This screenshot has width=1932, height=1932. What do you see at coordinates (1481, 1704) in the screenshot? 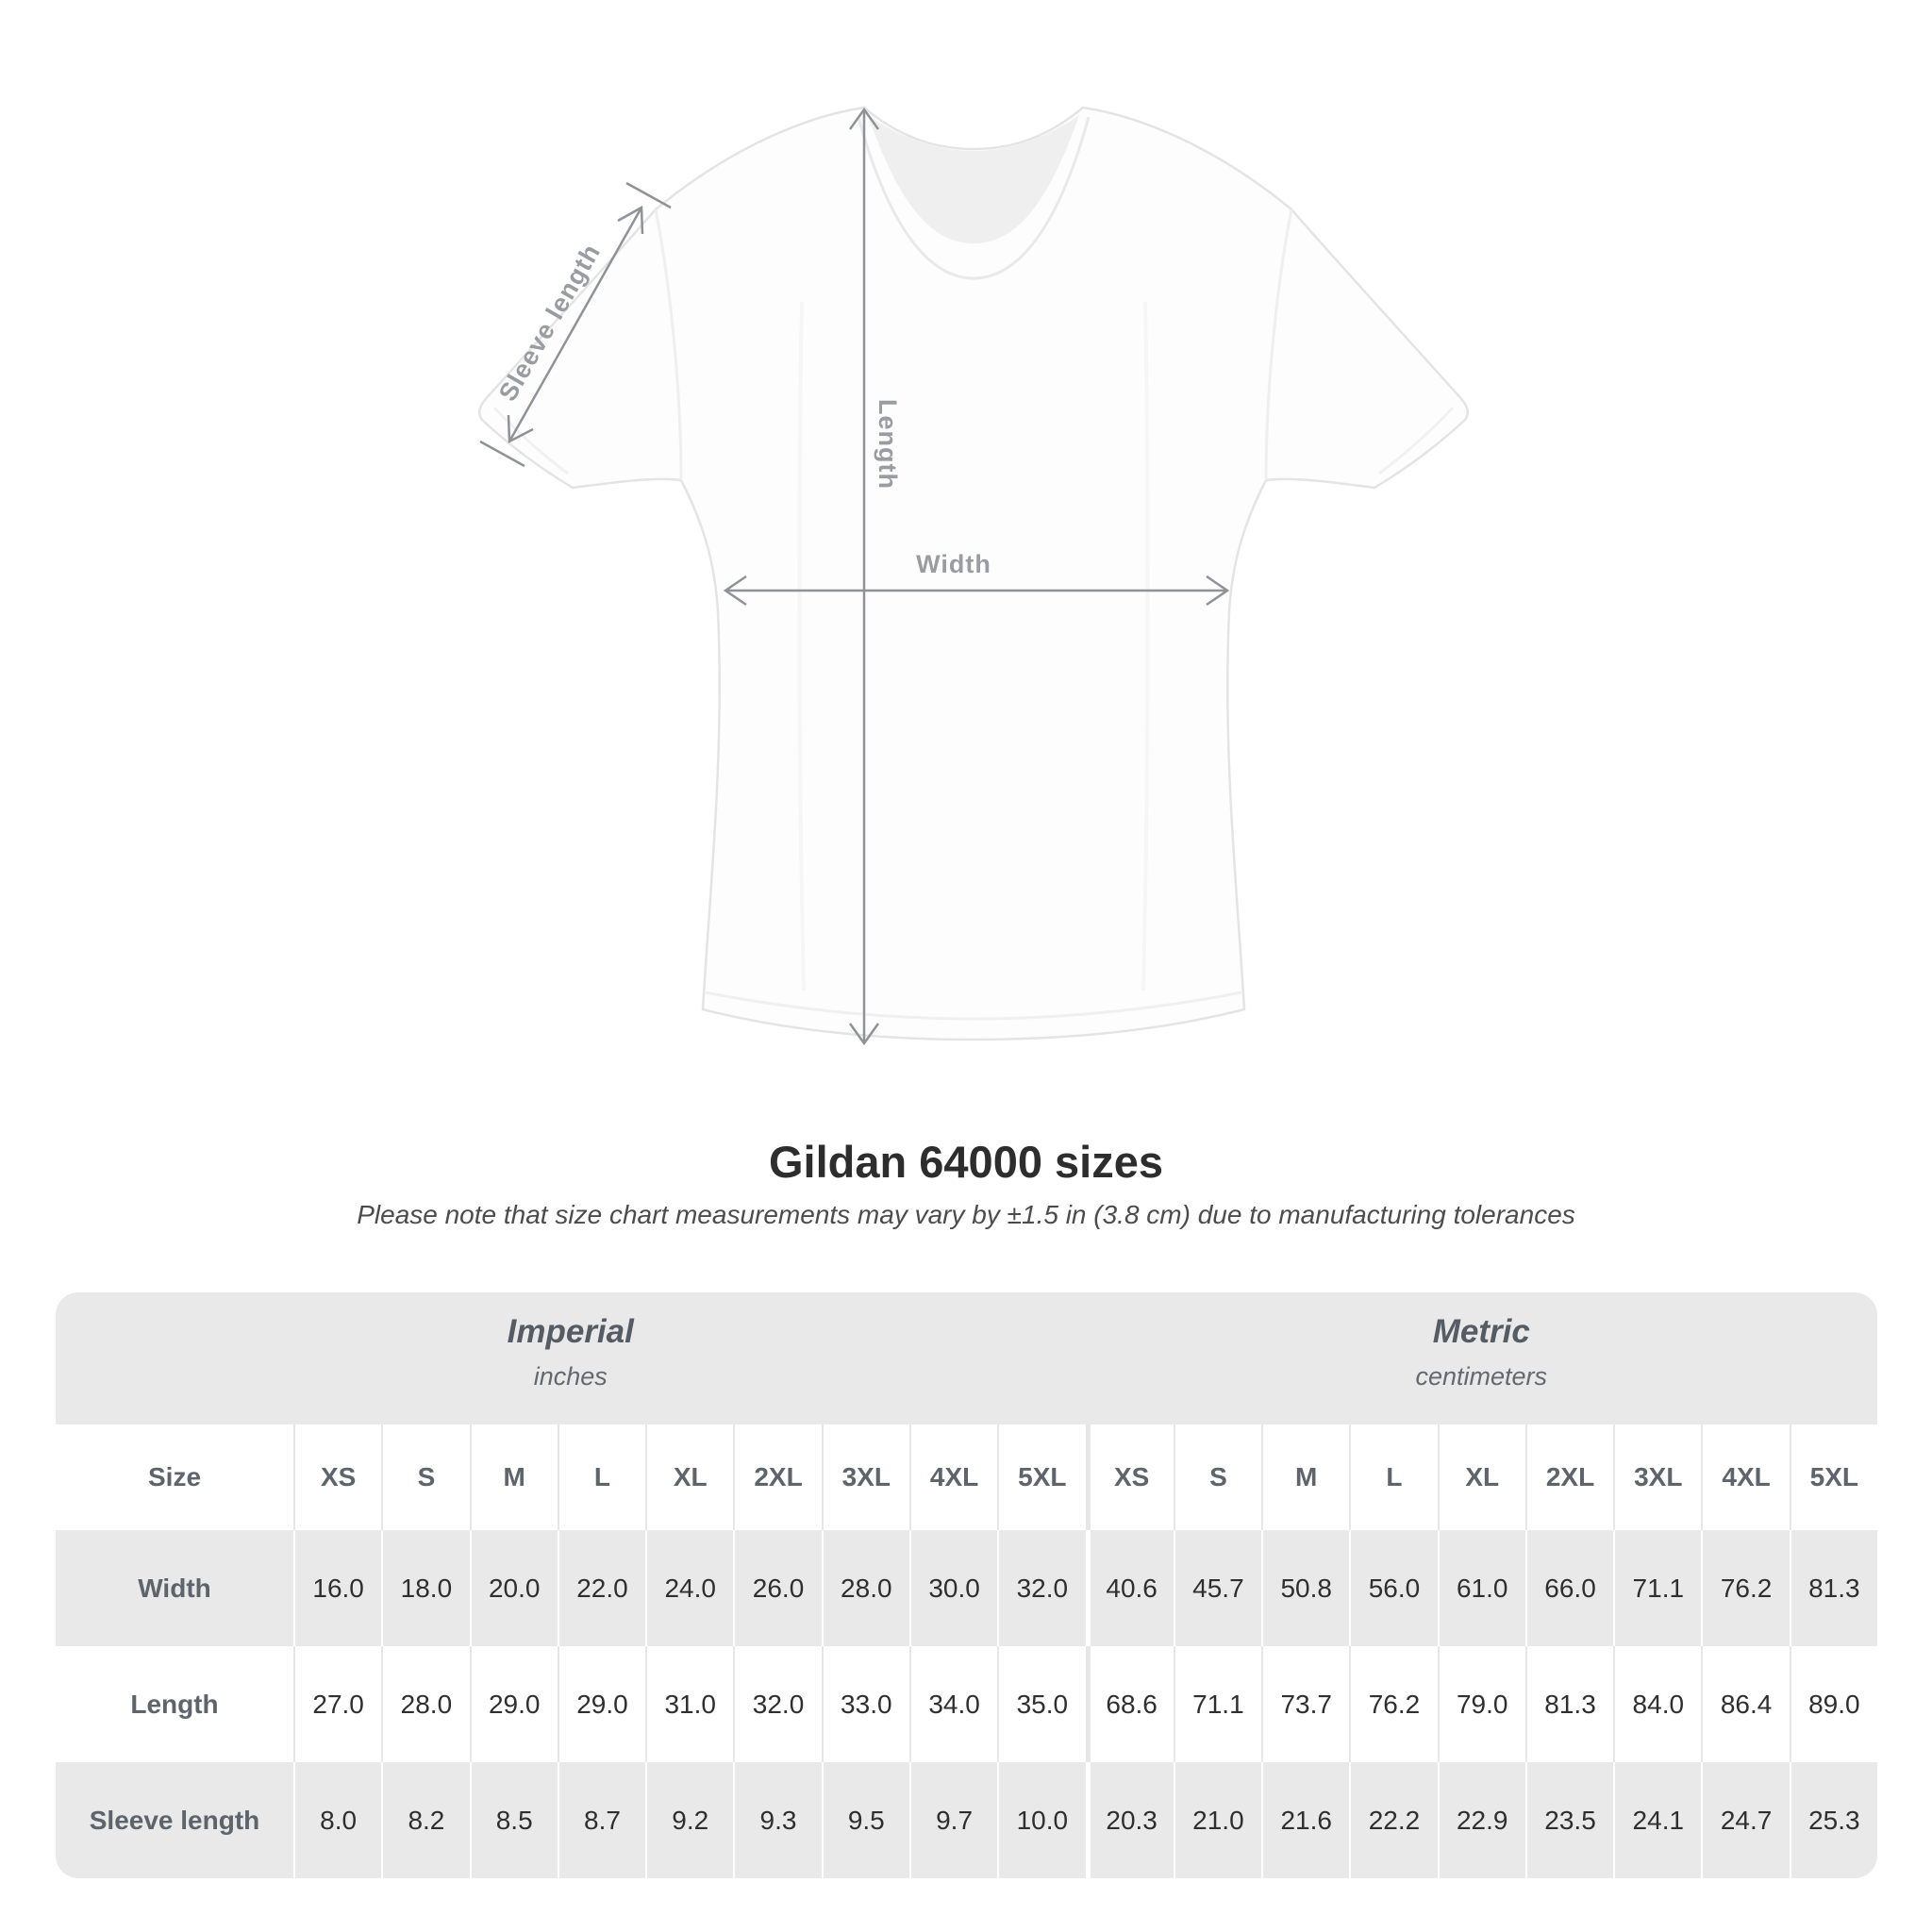
I see `value-cell: 79.0` at bounding box center [1481, 1704].